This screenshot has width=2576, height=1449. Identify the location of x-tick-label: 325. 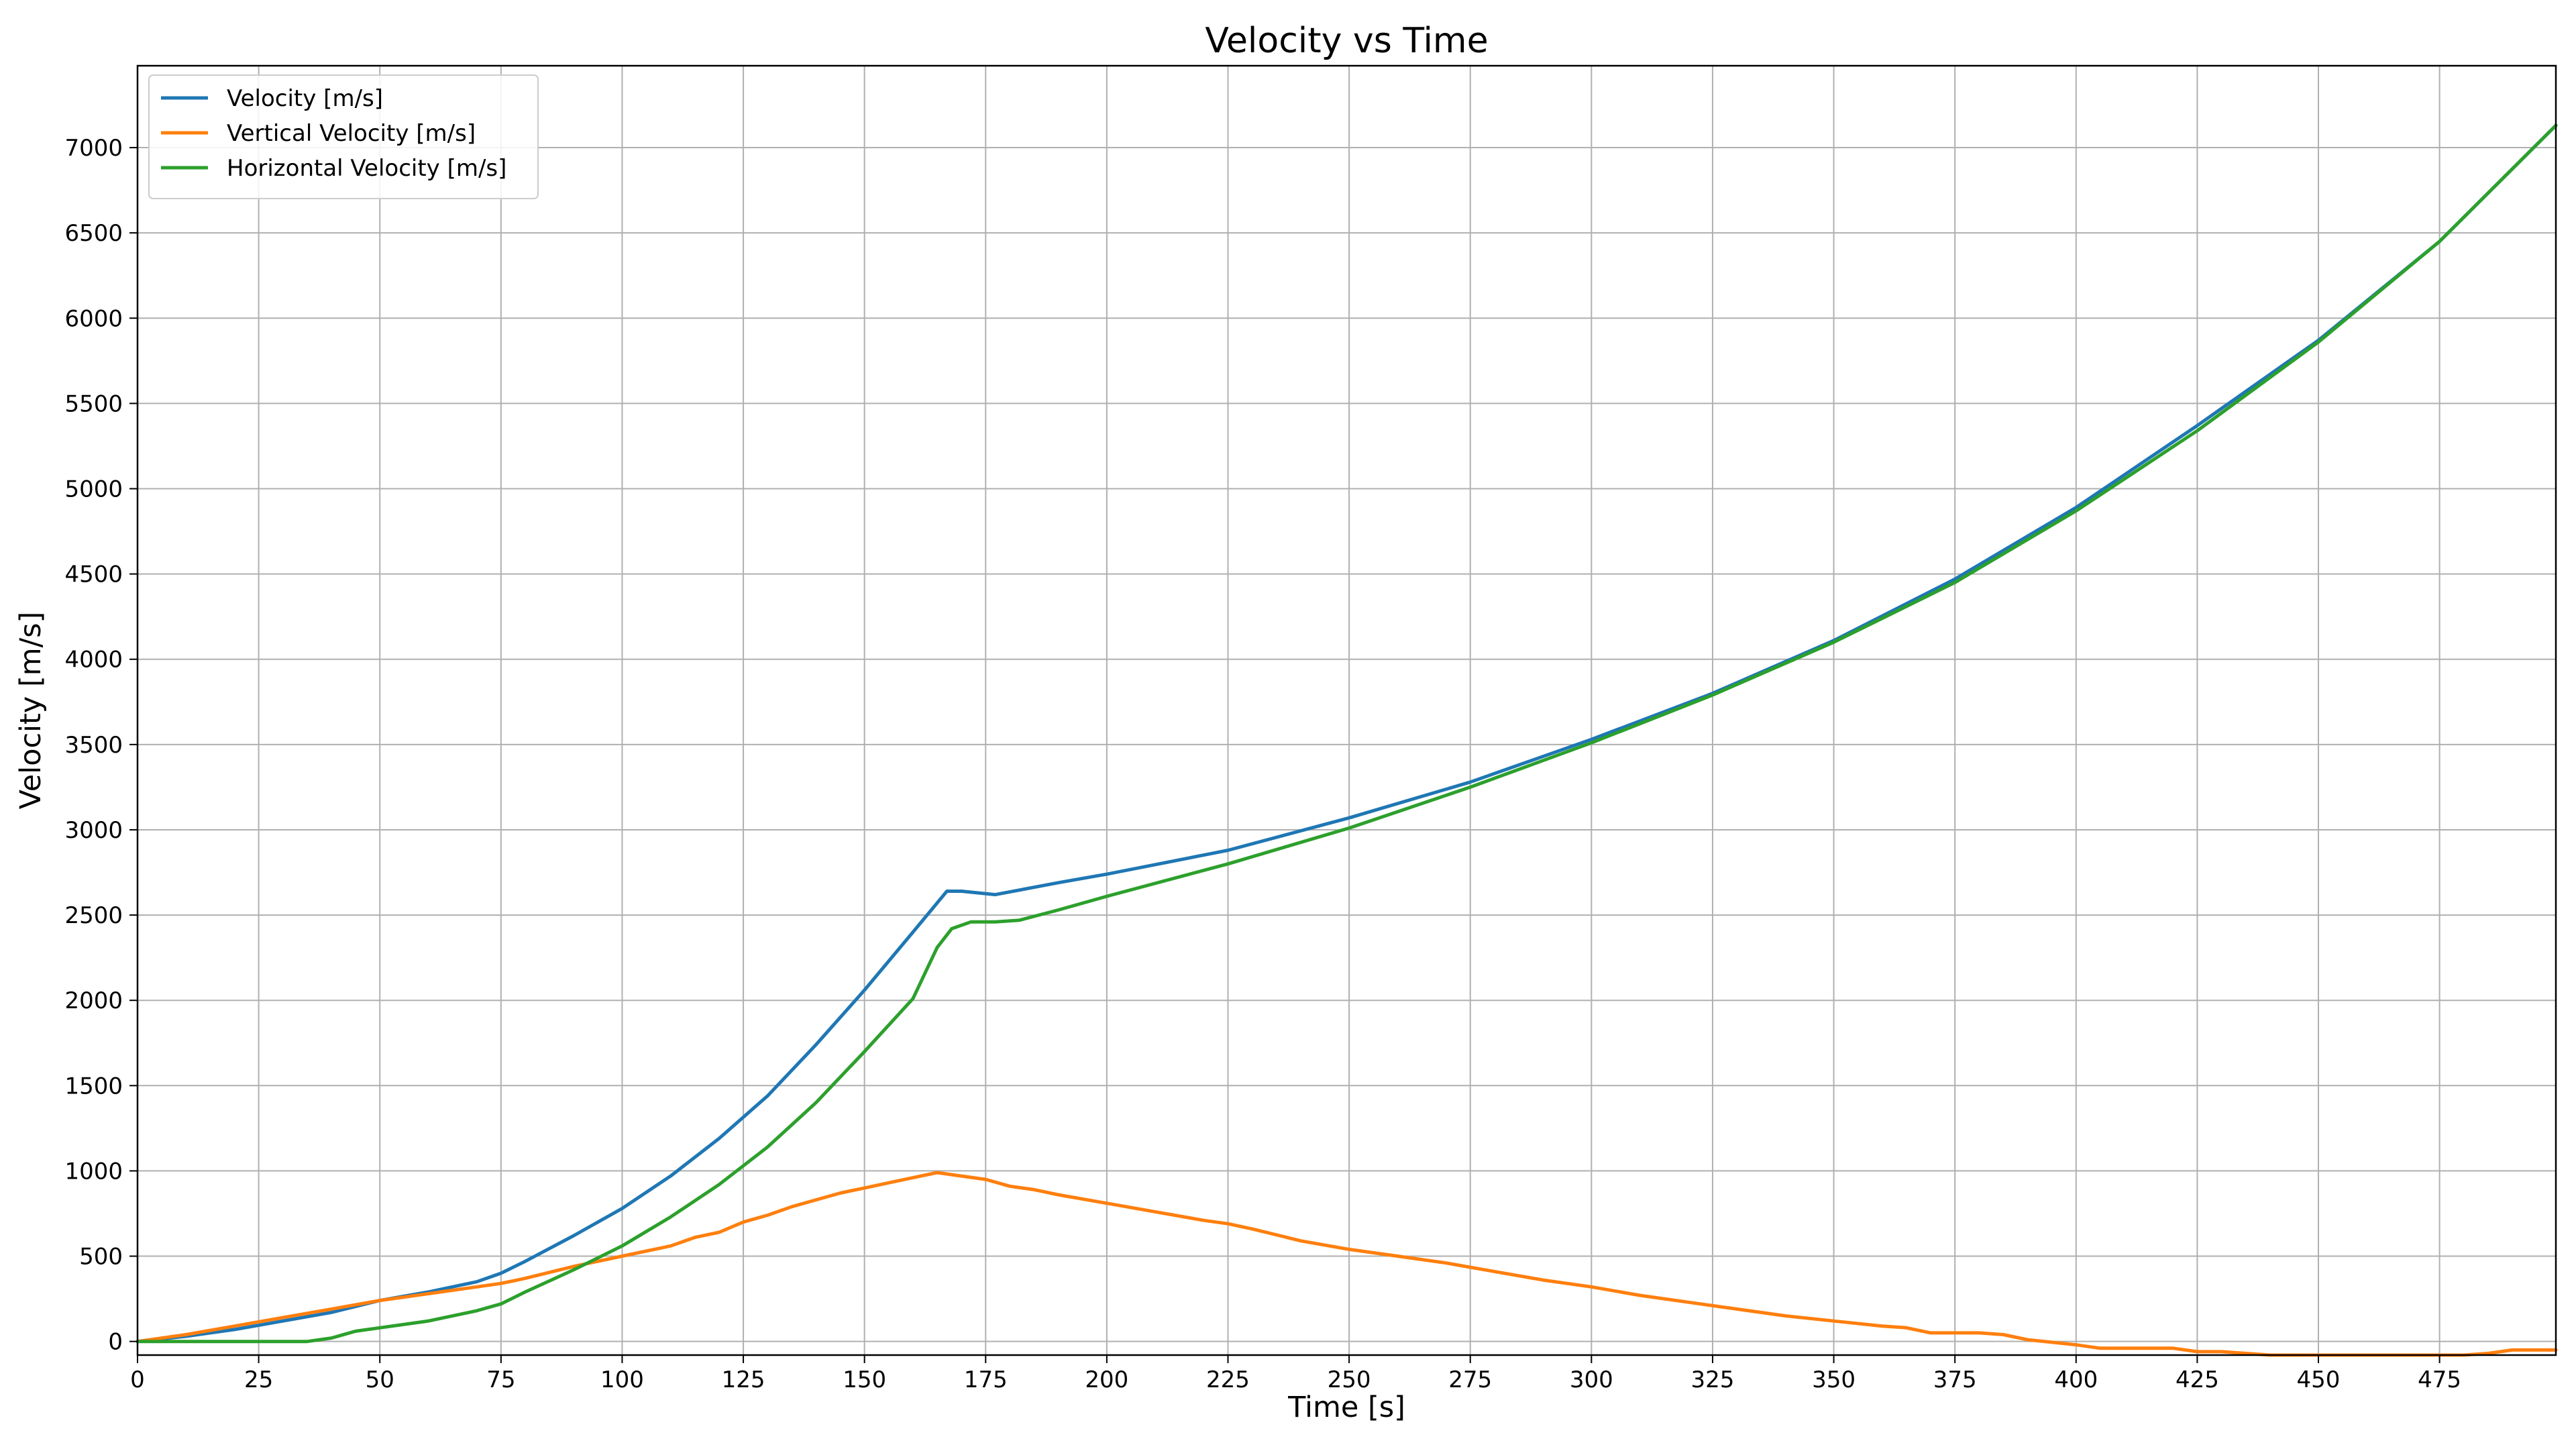
(1712, 1379).